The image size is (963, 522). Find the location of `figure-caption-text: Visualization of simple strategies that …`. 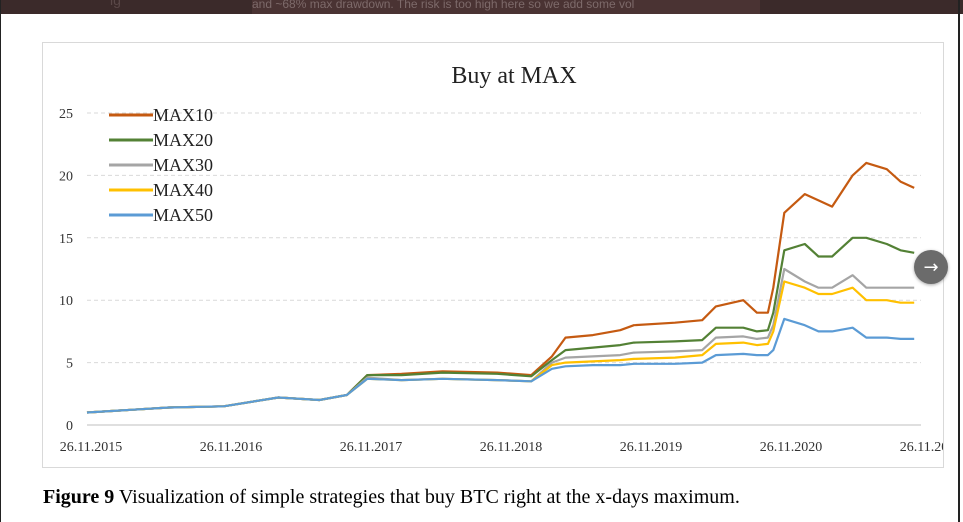

figure-caption-text: Visualization of simple strategies that … is located at coordinates (427, 497).